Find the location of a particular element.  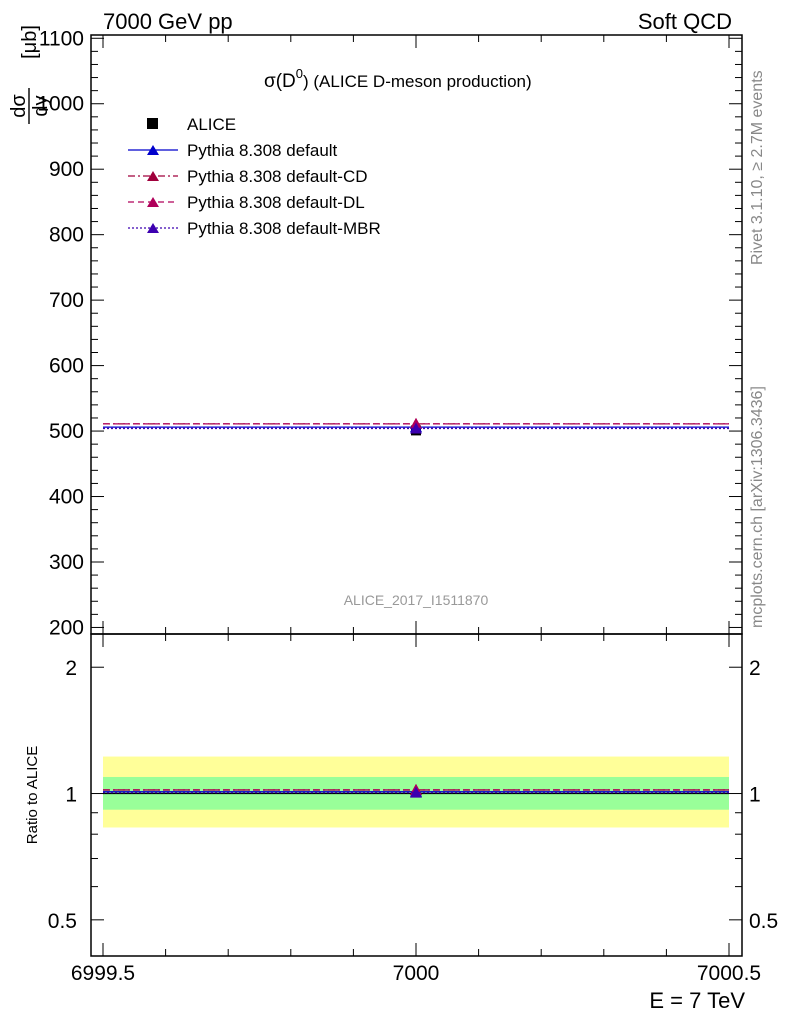

y-tick-label: 300 is located at coordinates (66, 562).